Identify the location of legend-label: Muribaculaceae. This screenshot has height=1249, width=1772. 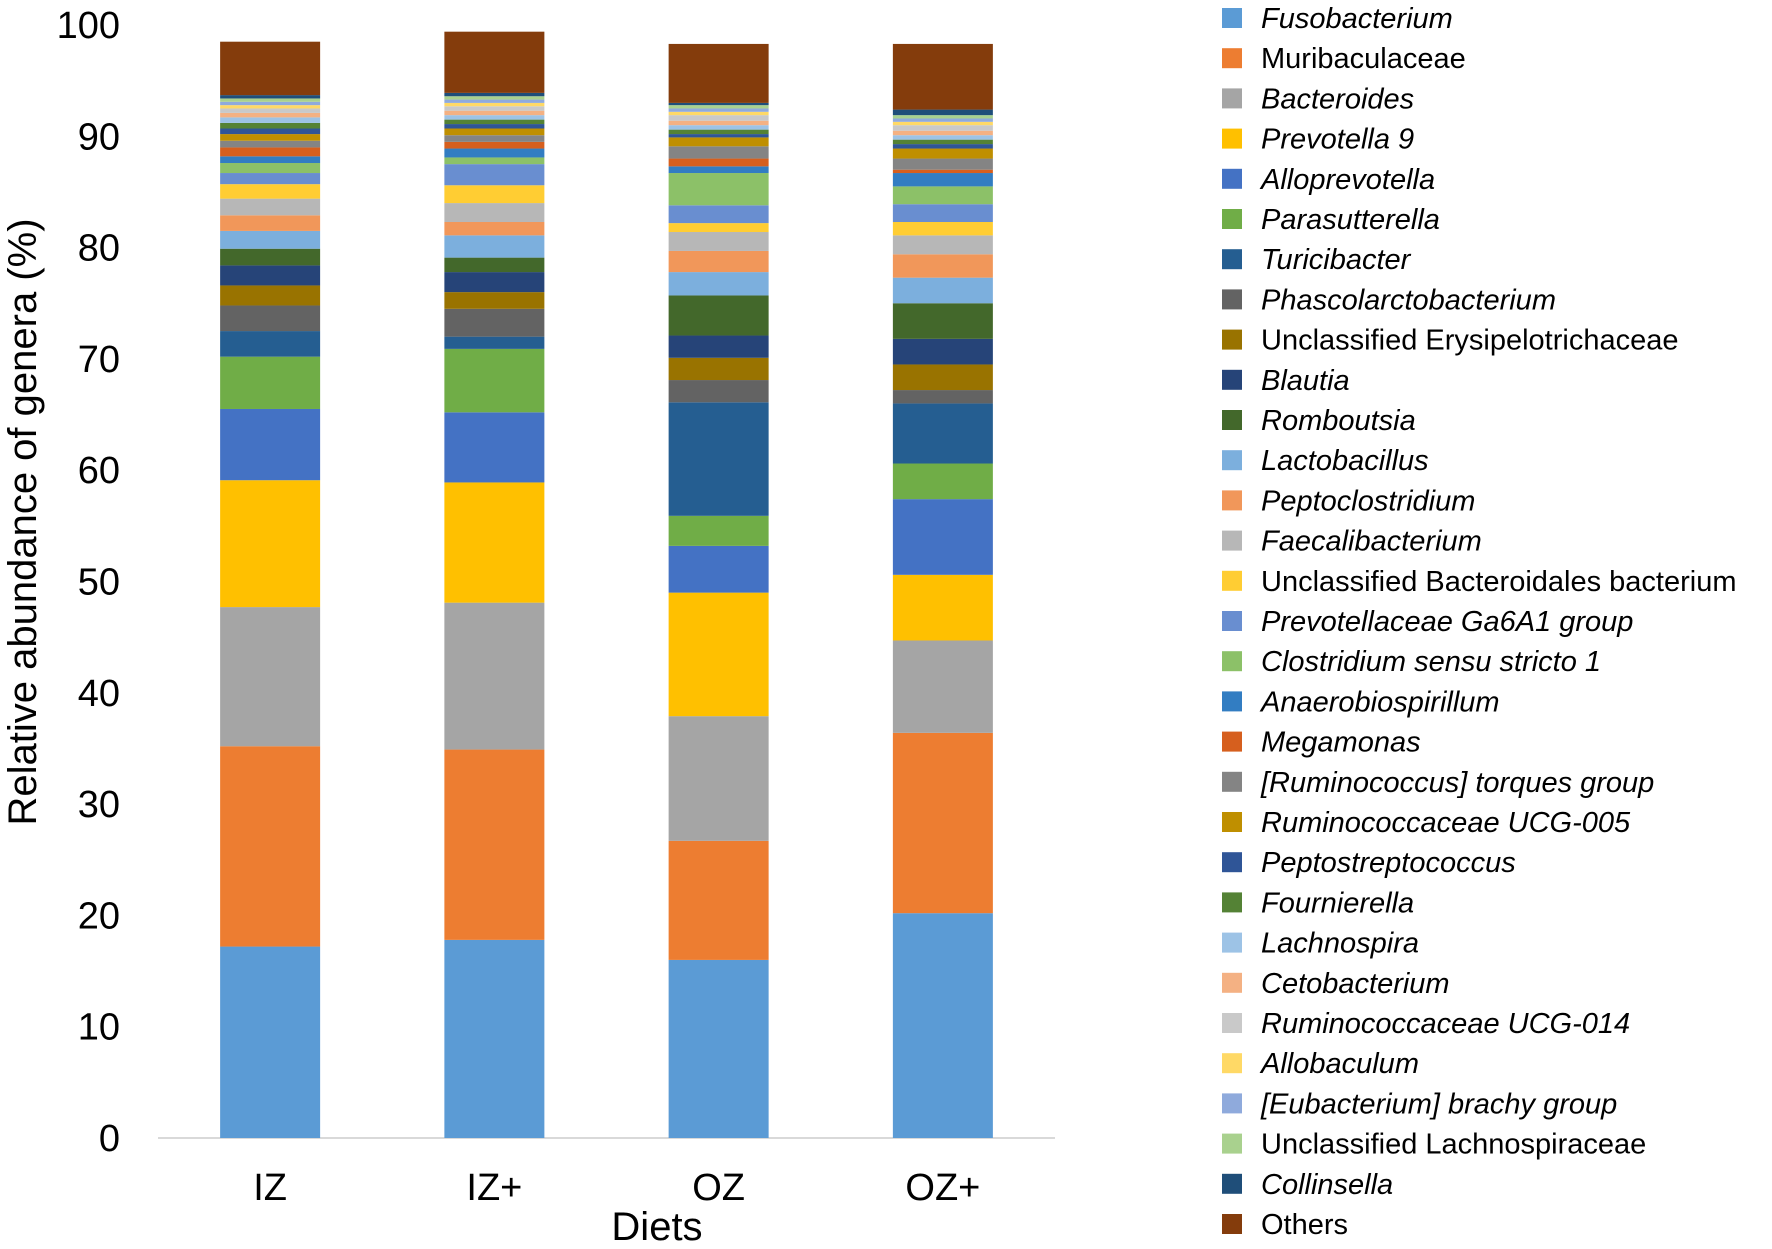
(1363, 59).